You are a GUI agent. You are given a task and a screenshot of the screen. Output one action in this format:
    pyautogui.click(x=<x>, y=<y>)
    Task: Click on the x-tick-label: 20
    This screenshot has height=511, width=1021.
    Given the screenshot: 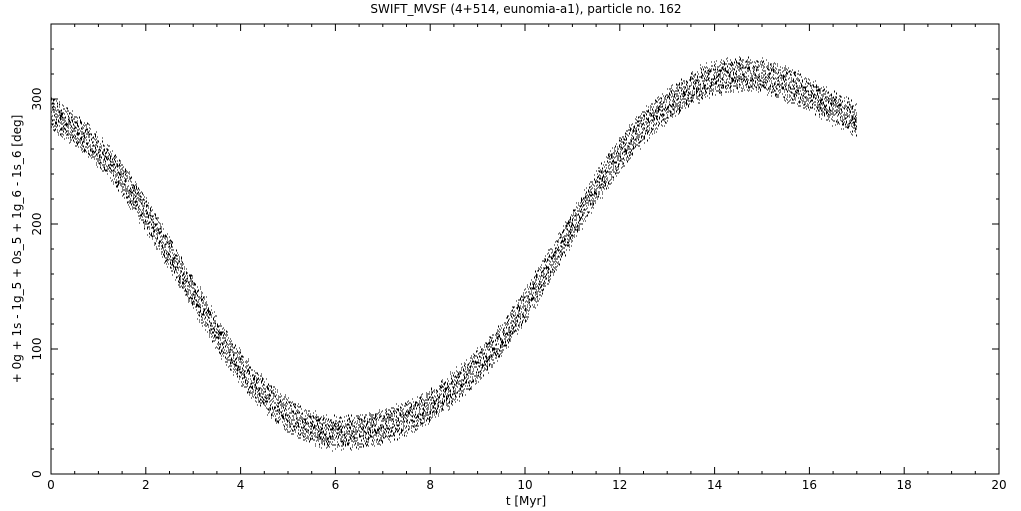 What is the action you would take?
    pyautogui.click(x=998, y=485)
    